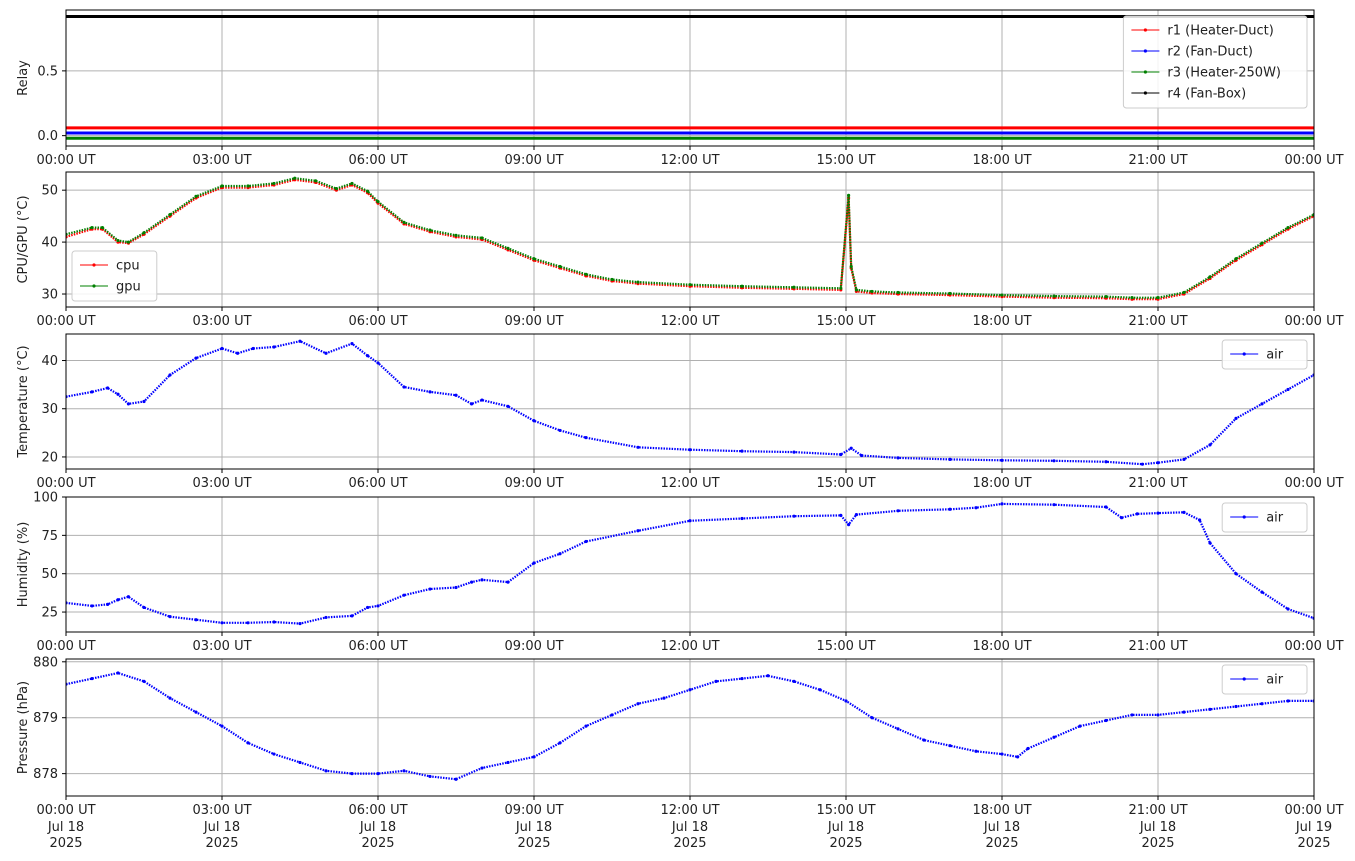  Describe the element at coordinates (128, 266) in the screenshot. I see `legend-entry: cpu` at that location.